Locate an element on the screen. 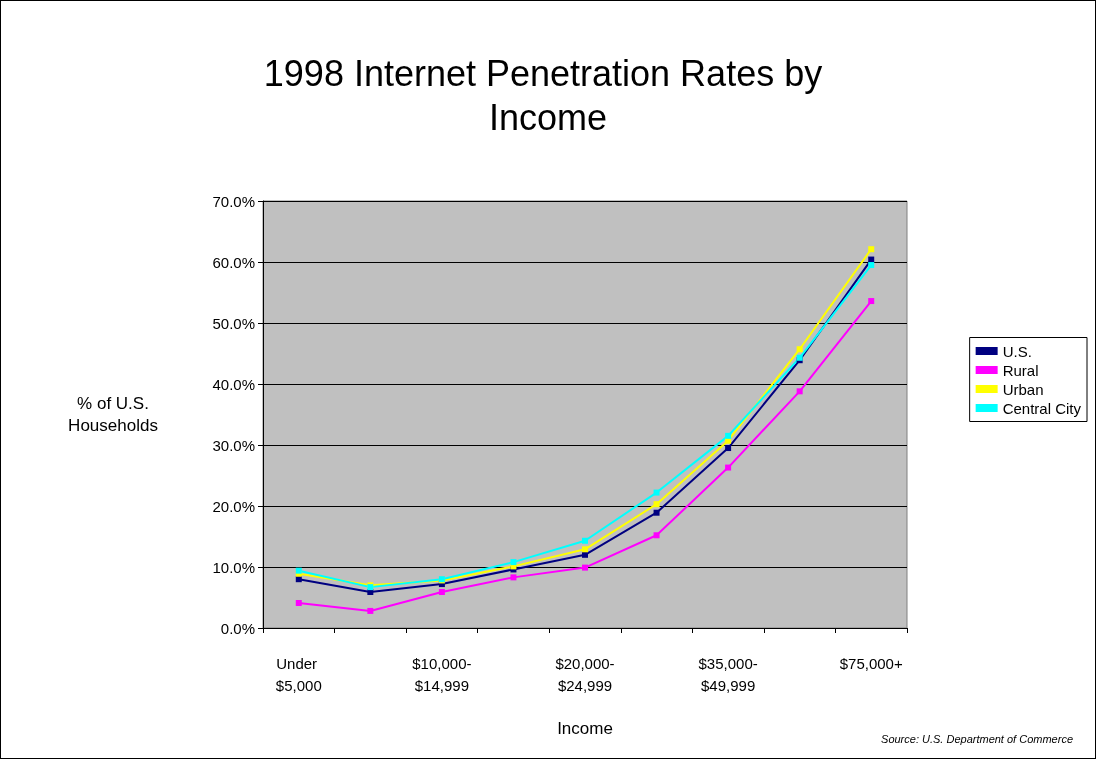 The image size is (1096, 759). y-tick-label: 0.0% is located at coordinates (237, 628).